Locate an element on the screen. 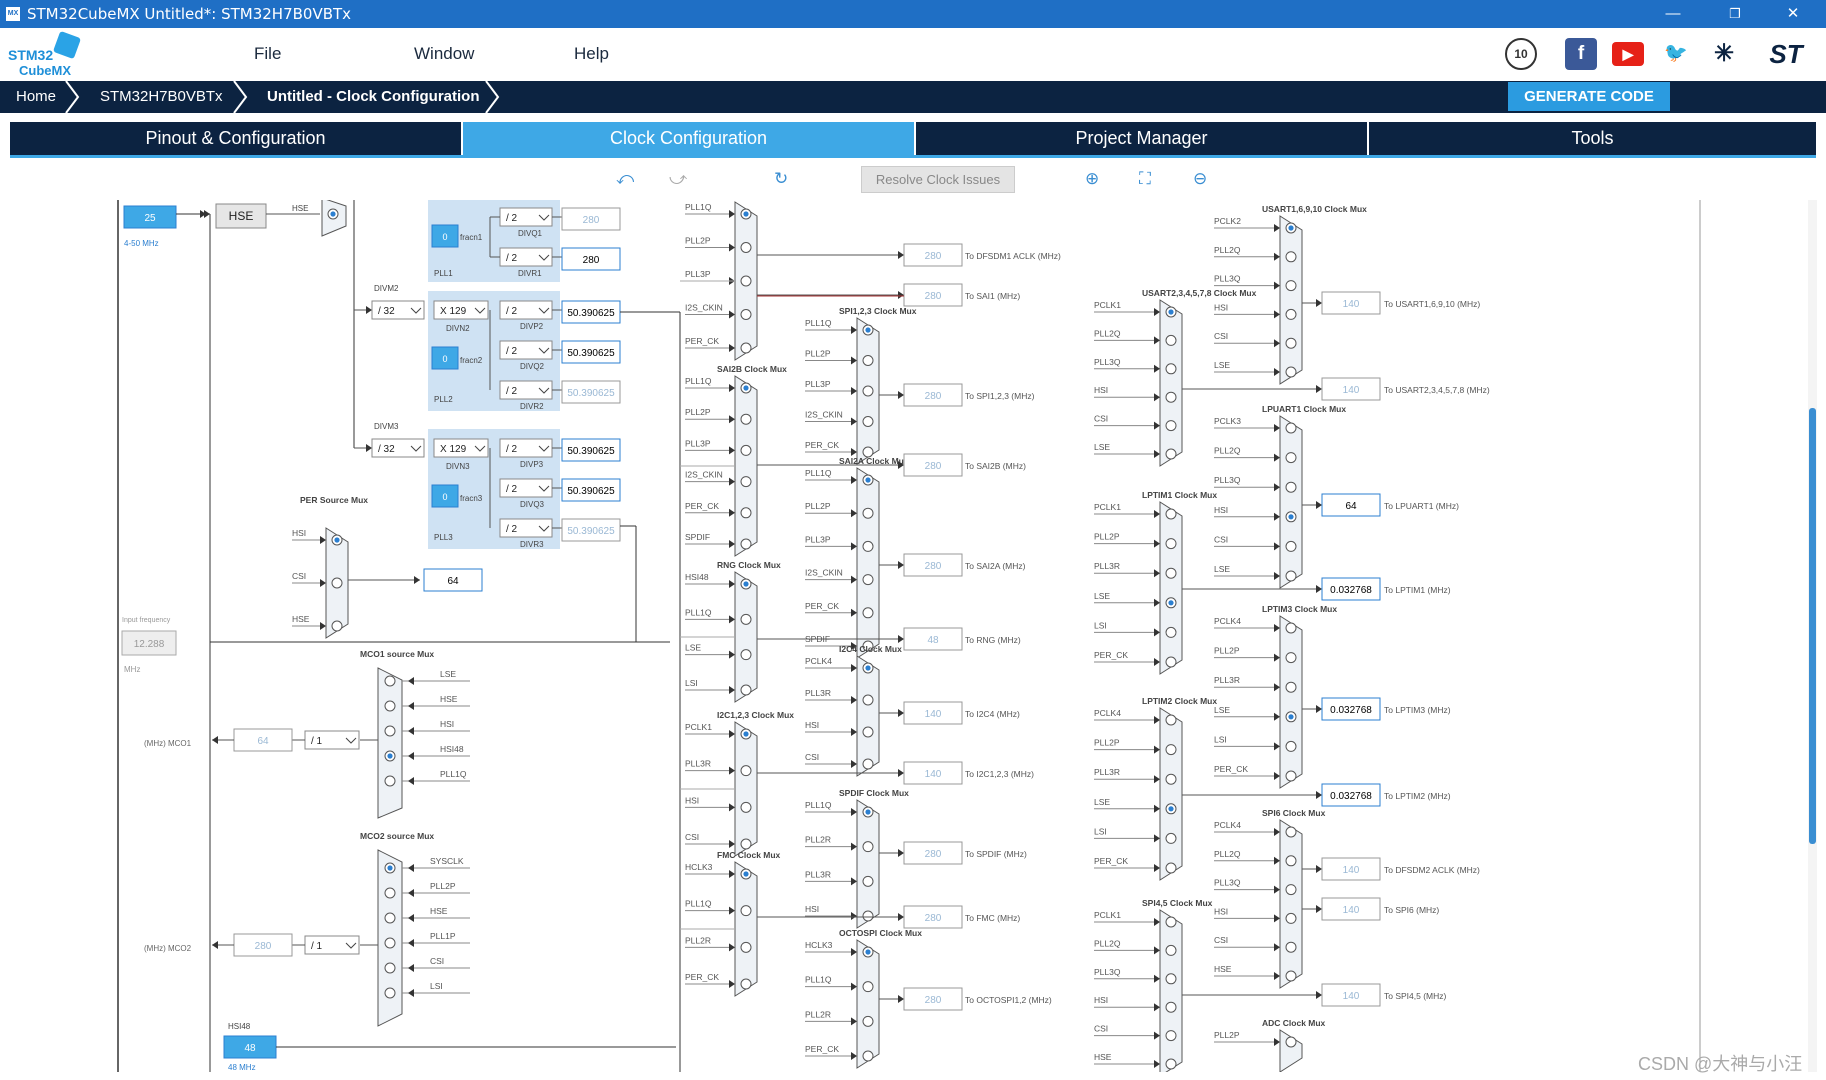  menu-window: Window is located at coordinates (444, 53).